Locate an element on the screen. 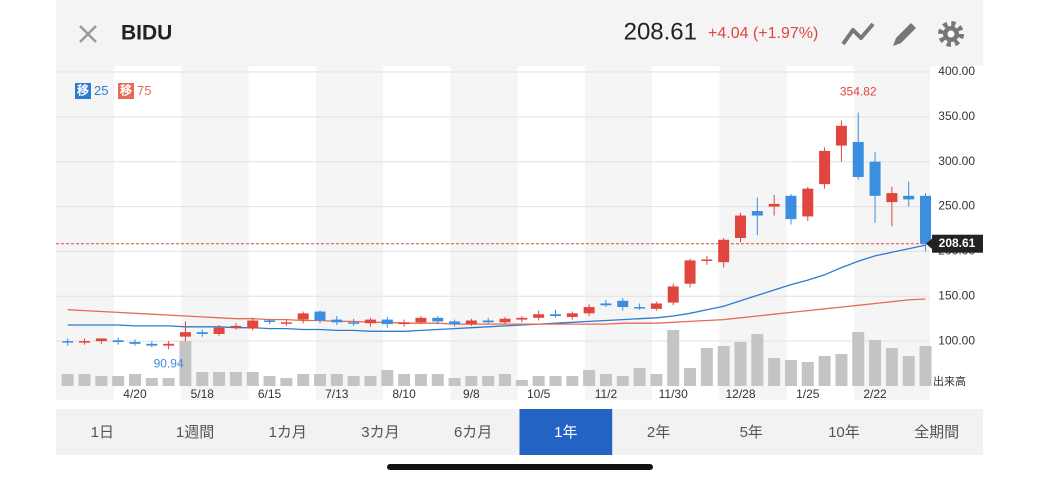  moving-average-line is located at coordinates (496, 311).